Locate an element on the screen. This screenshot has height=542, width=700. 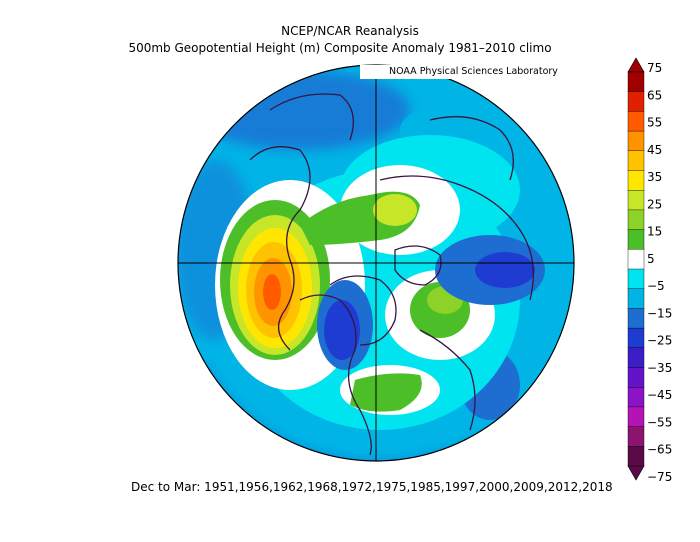
colorbar-tick-label: −45 is located at coordinates (659, 395).